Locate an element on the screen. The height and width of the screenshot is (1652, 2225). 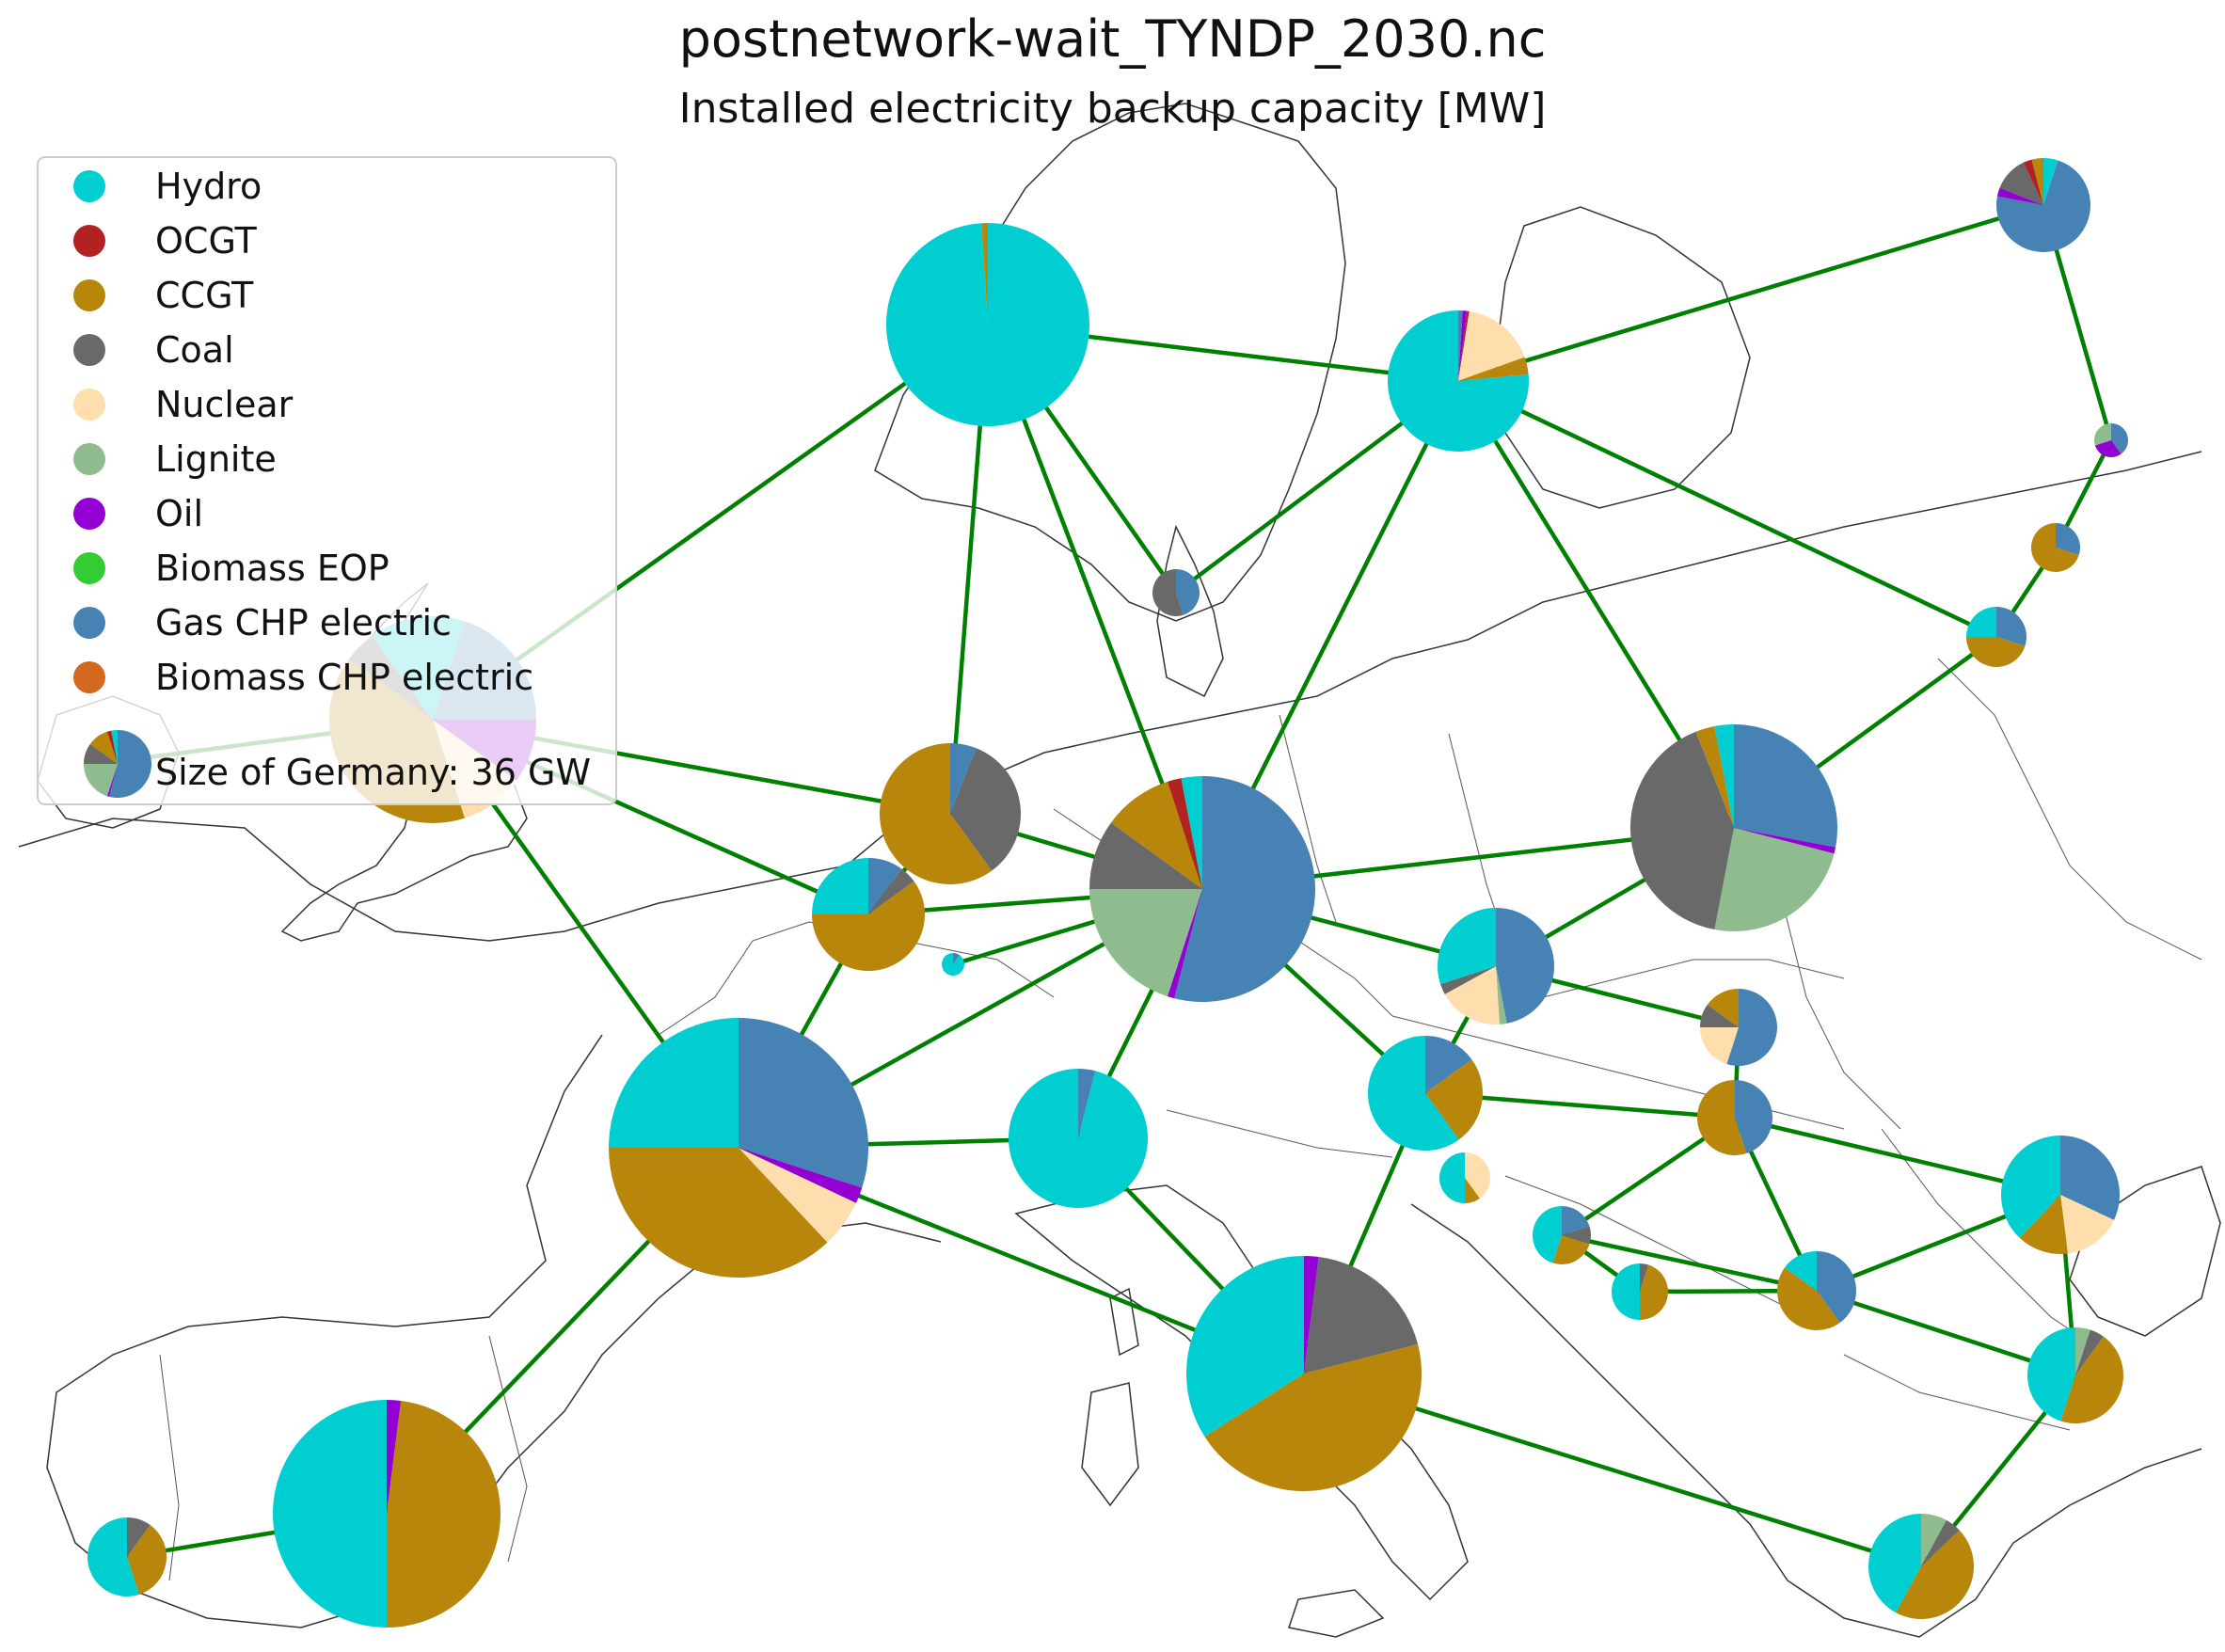
pie-ES-slice-oil is located at coordinates (394, 1457).